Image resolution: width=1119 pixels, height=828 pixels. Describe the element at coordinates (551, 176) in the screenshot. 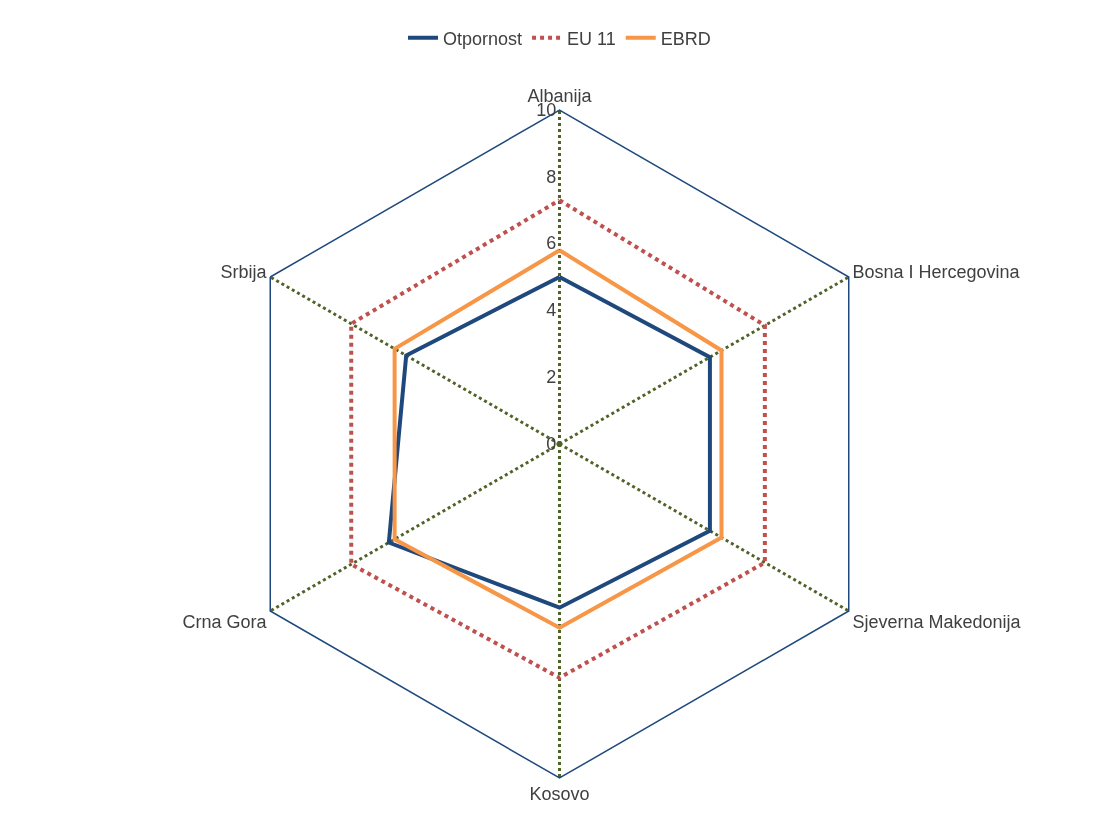

I see `y-tick-label: 8` at that location.